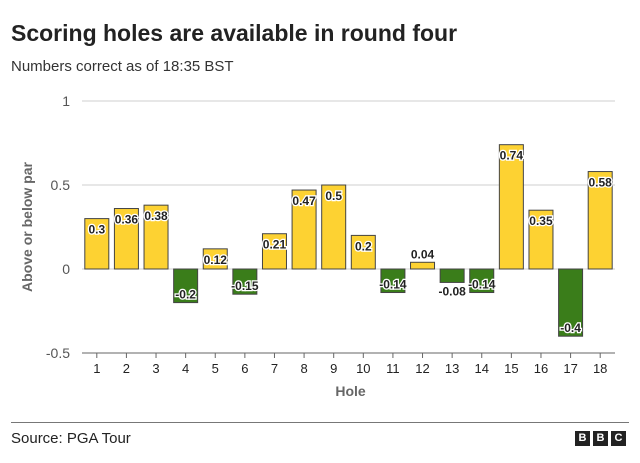  What do you see at coordinates (71, 438) in the screenshot?
I see `source-note: Source: PGA Tour` at bounding box center [71, 438].